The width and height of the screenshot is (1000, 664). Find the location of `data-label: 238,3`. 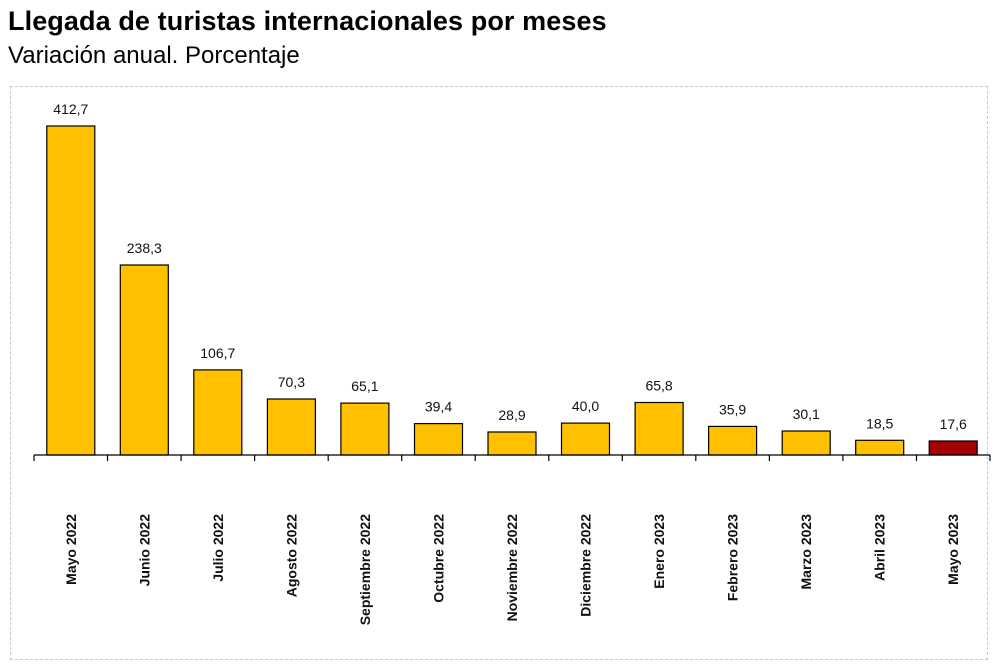

data-label: 238,3 is located at coordinates (144, 248).